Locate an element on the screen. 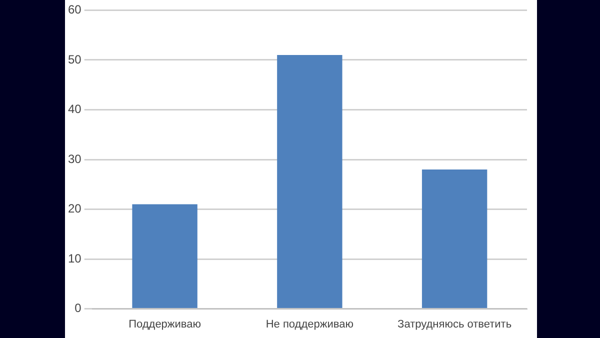 This screenshot has width=600, height=338. y-tick-label: 10 is located at coordinates (75, 258).